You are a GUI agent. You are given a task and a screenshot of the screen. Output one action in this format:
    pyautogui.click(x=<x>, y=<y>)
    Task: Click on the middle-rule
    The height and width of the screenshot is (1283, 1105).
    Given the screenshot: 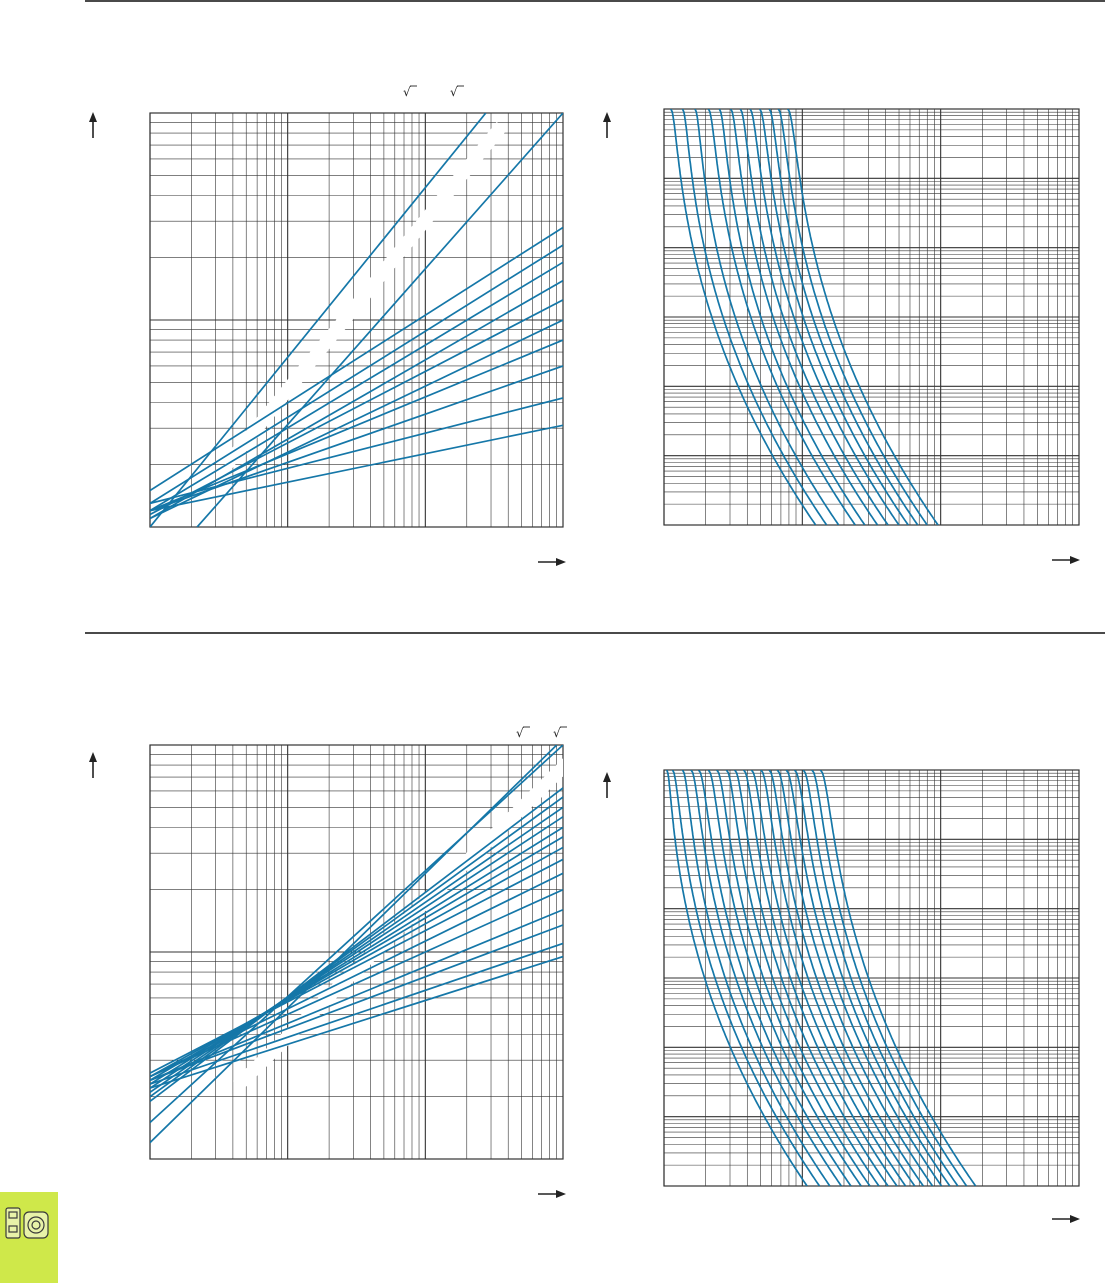 What is the action you would take?
    pyautogui.click(x=595, y=633)
    